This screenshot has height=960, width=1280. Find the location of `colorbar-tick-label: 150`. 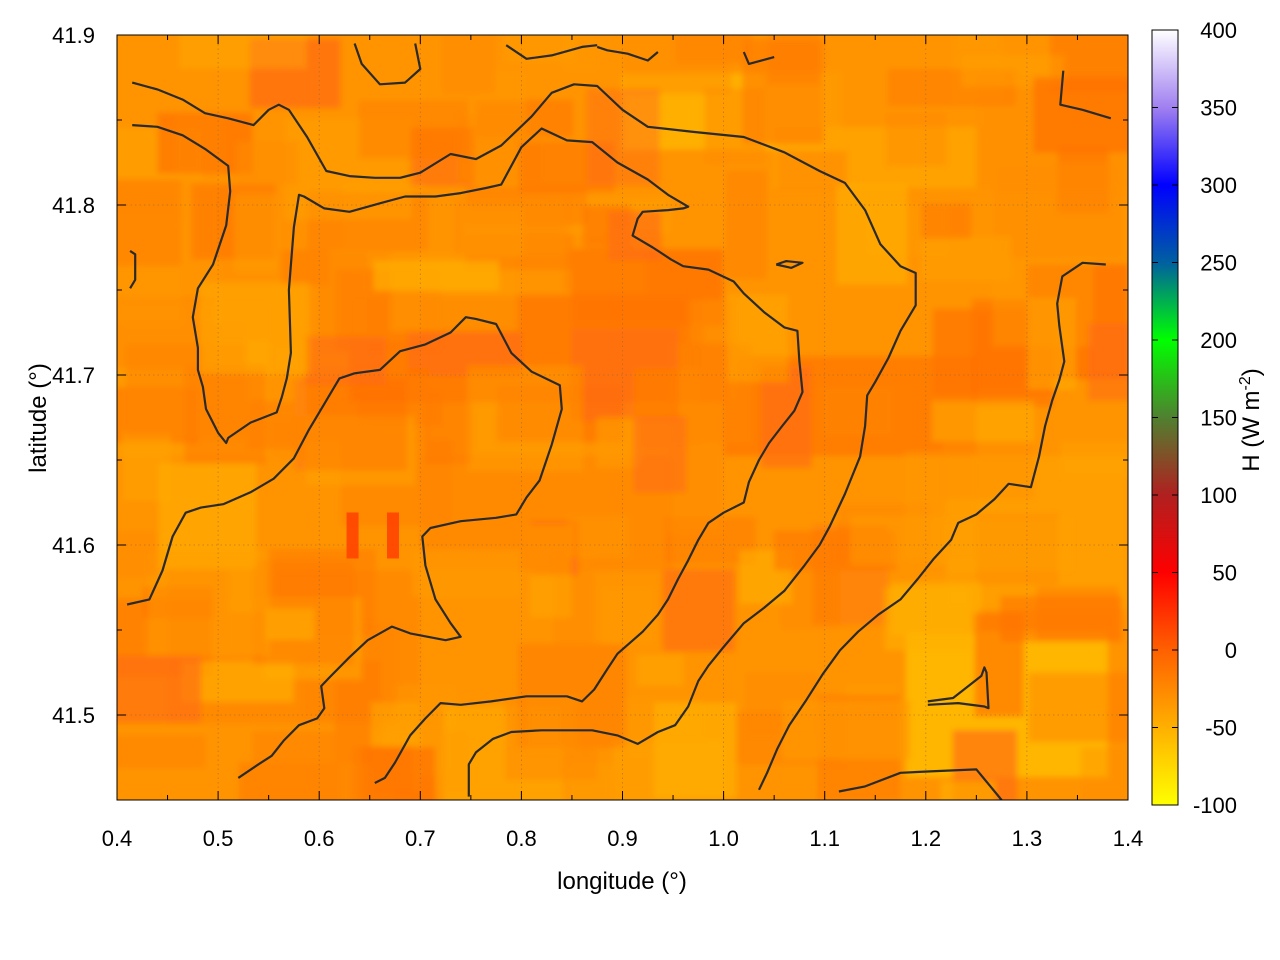

colorbar-tick-label: 150 is located at coordinates (1218, 418).